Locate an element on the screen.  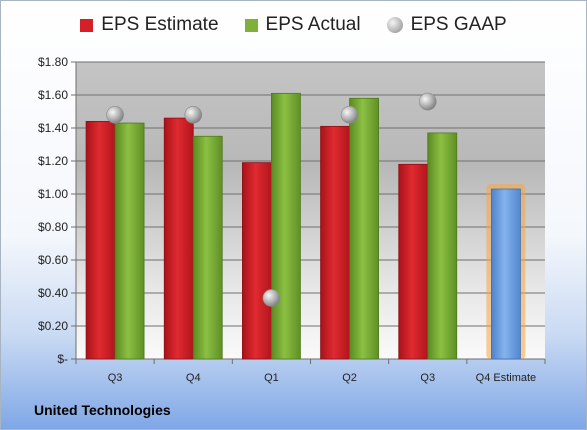
legend-item-gaap: EPS GAAP is located at coordinates (446, 25).